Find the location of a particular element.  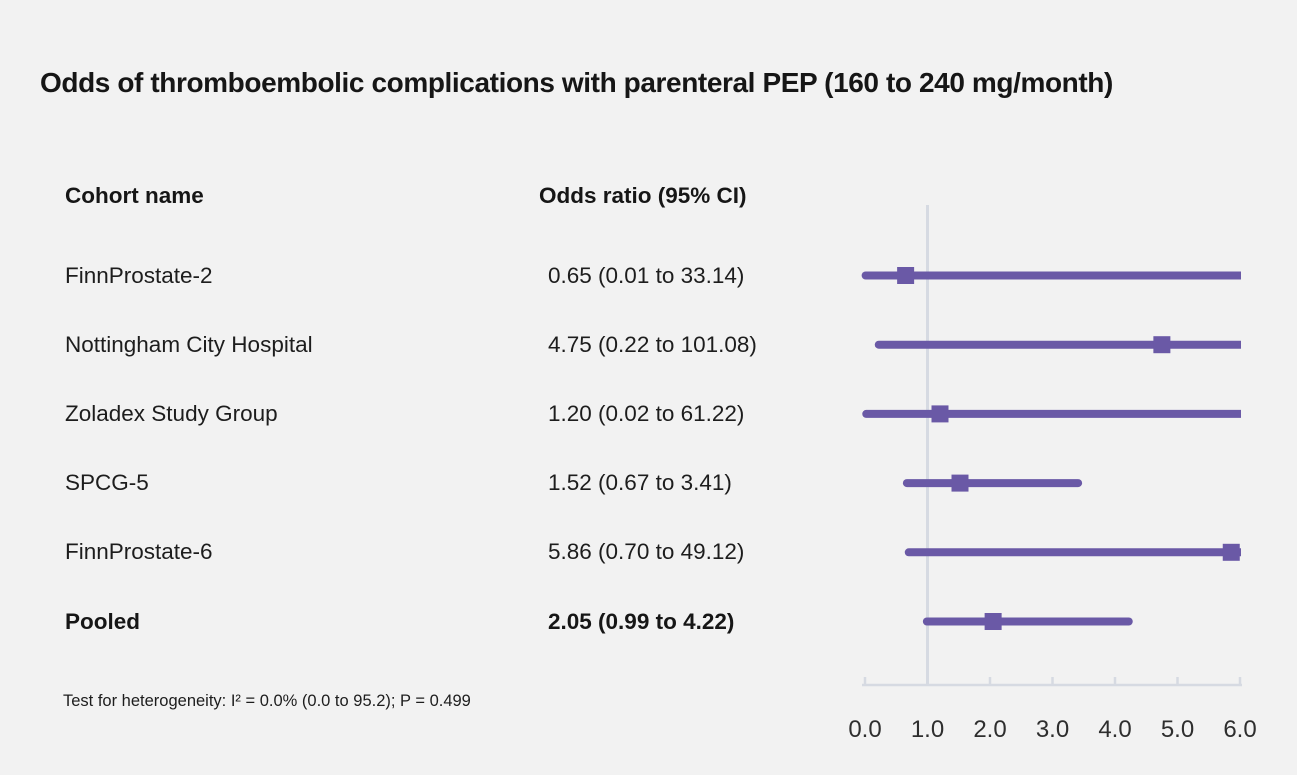

cohort-name-label: FinnProstate-6 is located at coordinates (139, 552).